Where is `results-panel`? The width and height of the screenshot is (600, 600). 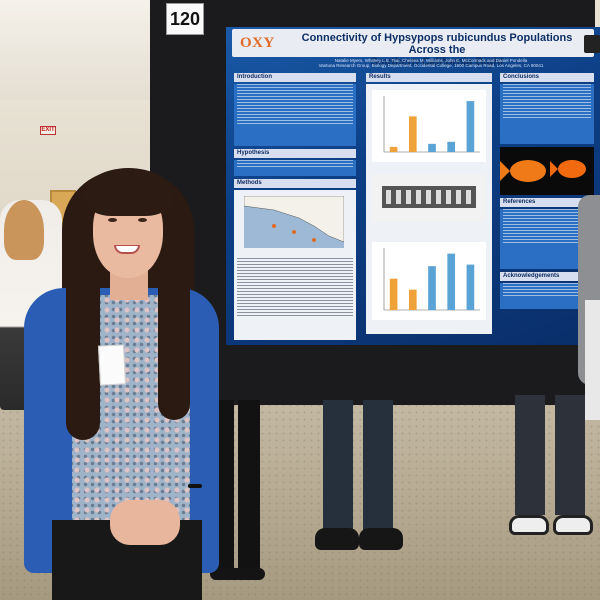
results-panel is located at coordinates (429, 209).